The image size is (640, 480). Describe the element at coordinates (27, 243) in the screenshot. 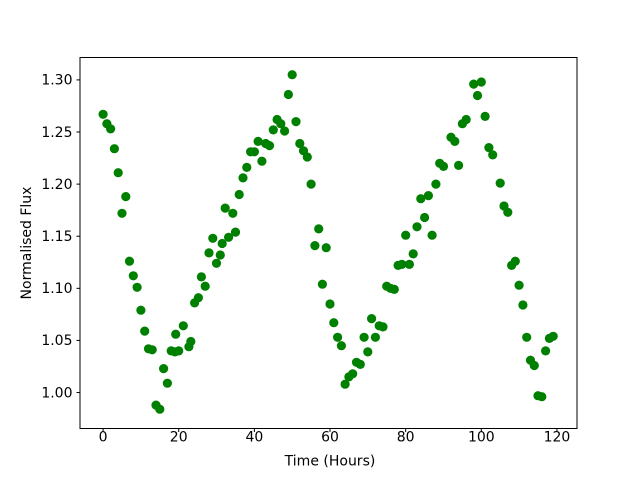

I see `y-axis-label: Normalised Flux` at that location.